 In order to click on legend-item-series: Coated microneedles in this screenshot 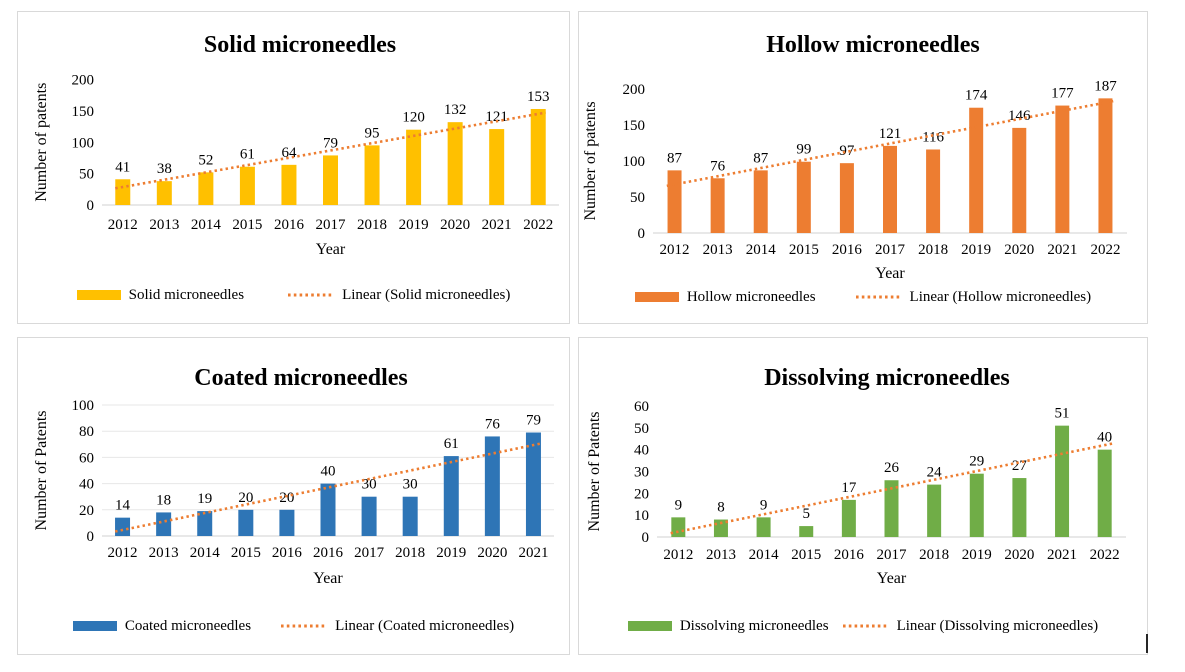, I will do `click(161, 626)`.